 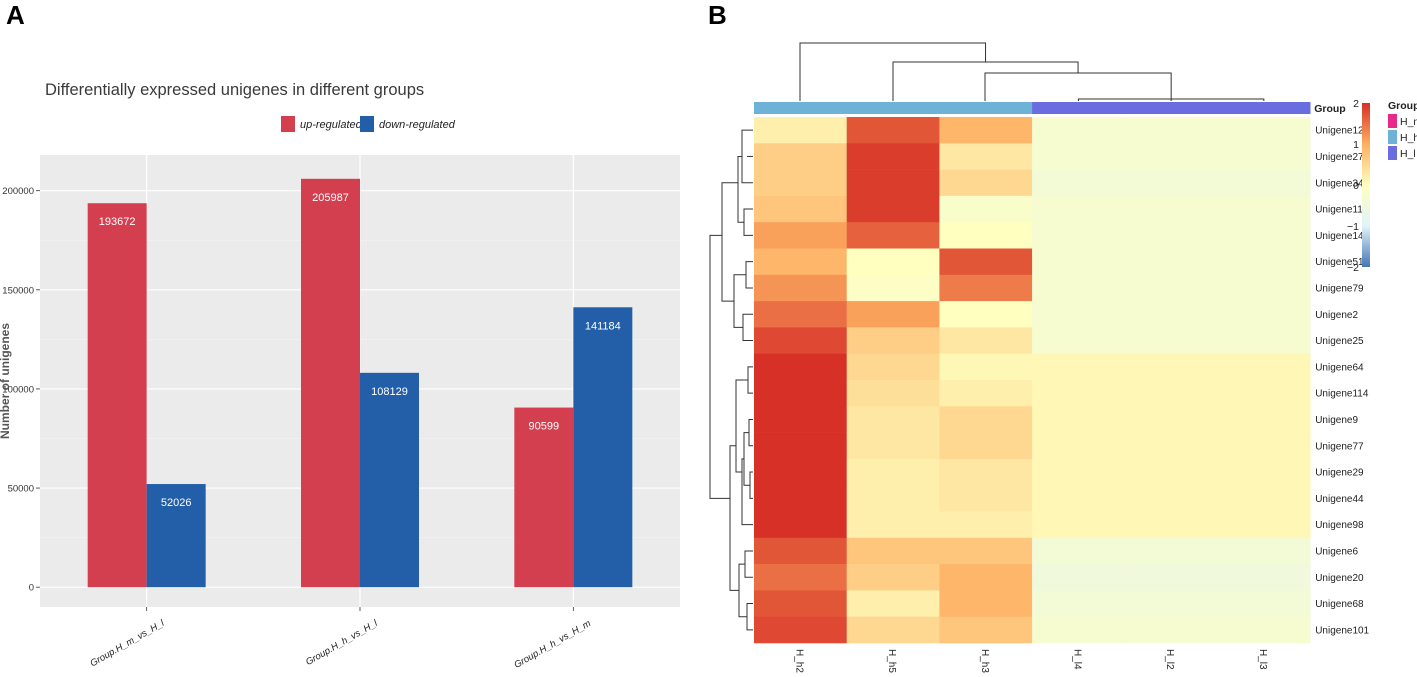 I want to click on x-tick-label: Group.H_h_vs_H_l, so click(x=342, y=643).